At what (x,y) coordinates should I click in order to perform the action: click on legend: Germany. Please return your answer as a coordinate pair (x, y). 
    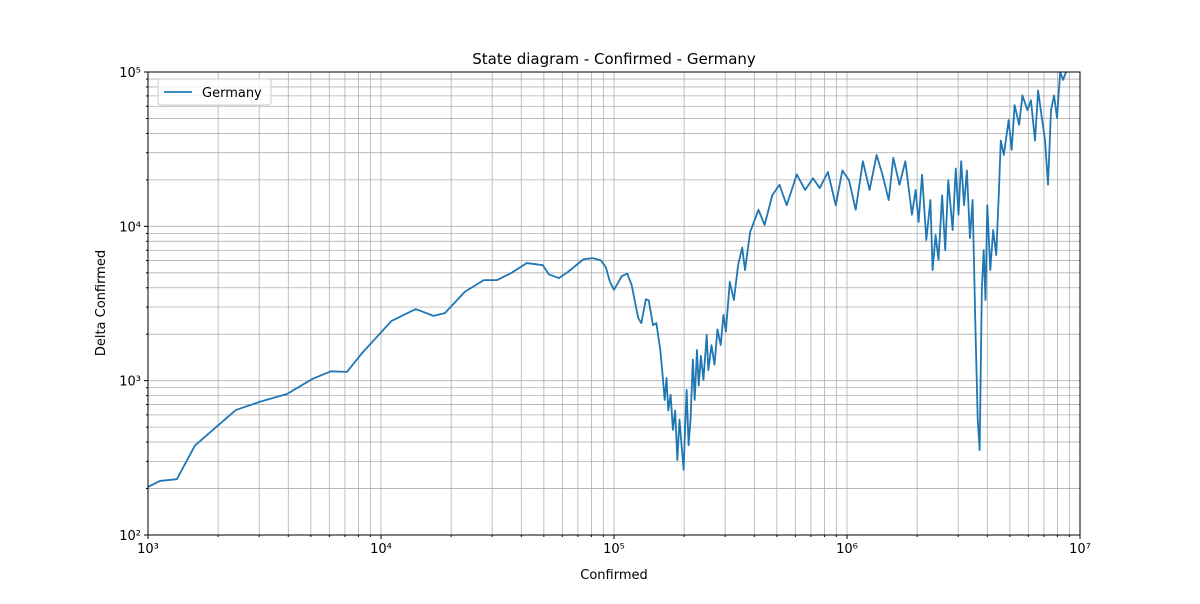
    Looking at the image, I should click on (214, 92).